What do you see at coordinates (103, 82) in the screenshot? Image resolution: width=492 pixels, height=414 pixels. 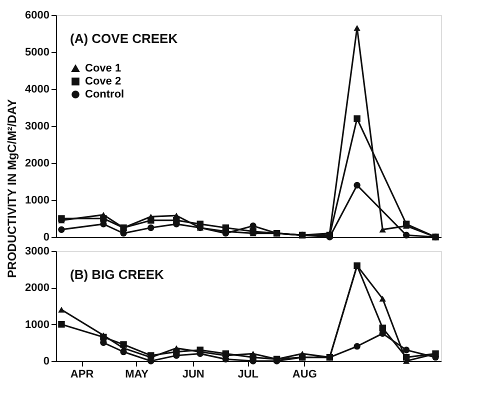 I see `legend-label: Cove 2` at bounding box center [103, 82].